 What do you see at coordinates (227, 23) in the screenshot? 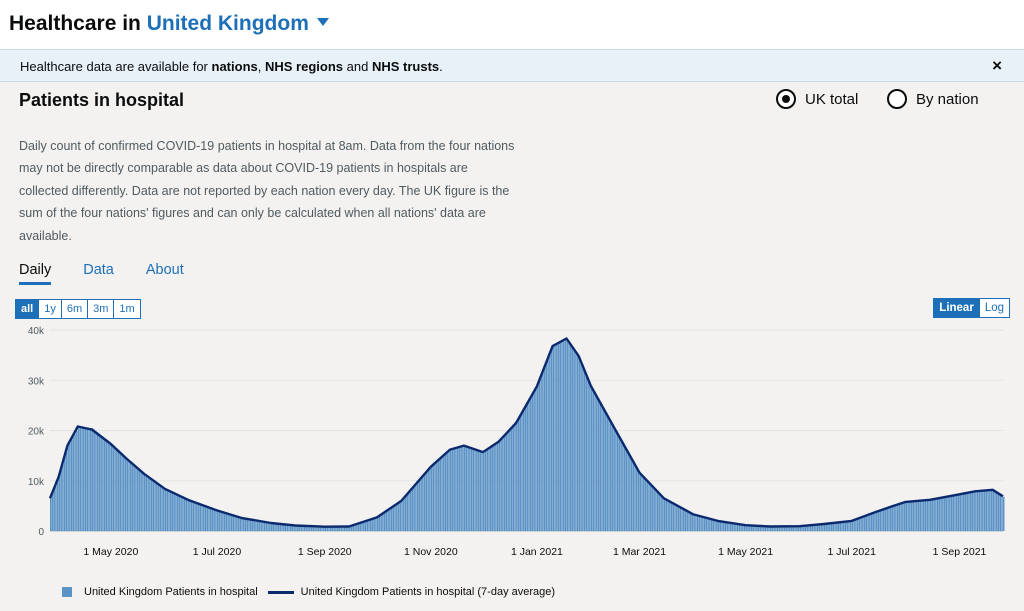
I see `location-name: United Kingdom` at bounding box center [227, 23].